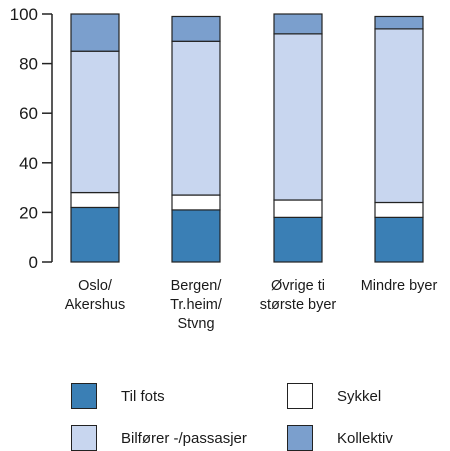 The width and height of the screenshot is (450, 451). What do you see at coordinates (31, 138) in the screenshot?
I see `y-axis: 0 20 40 60 80 100` at bounding box center [31, 138].